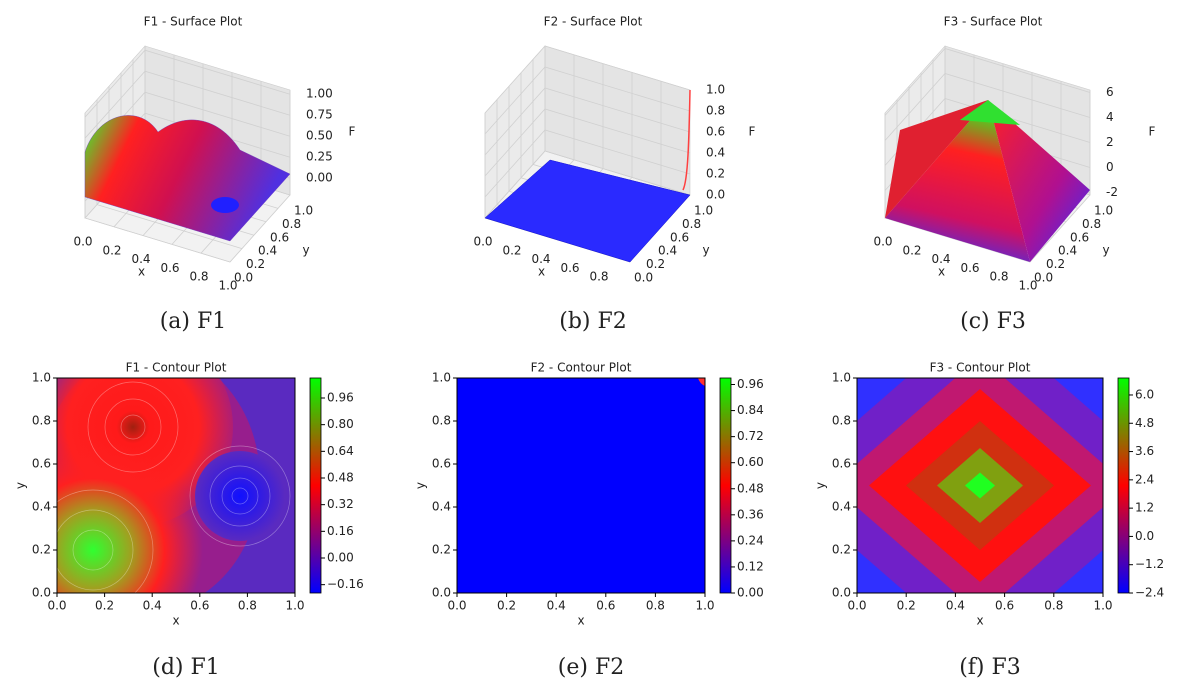 This screenshot has height=699, width=1200. Describe the element at coordinates (1144, 508) in the screenshot. I see `colorbar-tick-label: 1.2` at that location.